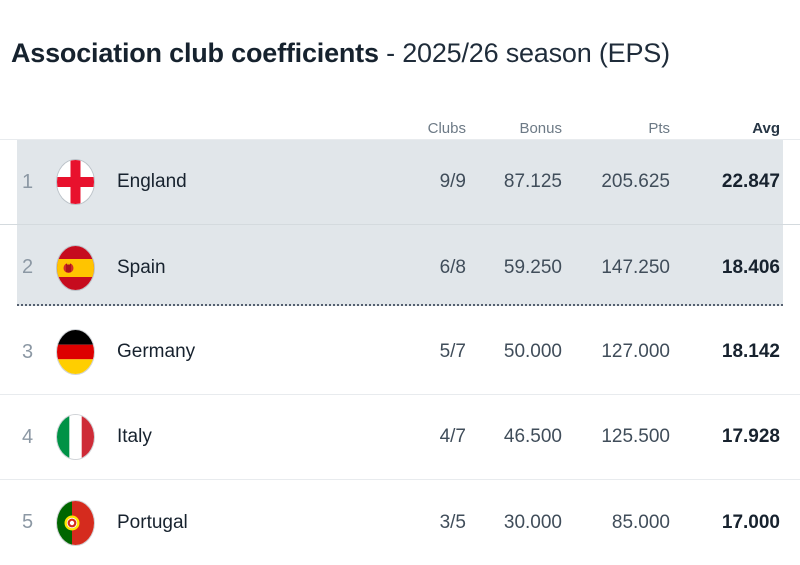 The image size is (800, 565). I want to click on row-pts: 205.625, so click(635, 181).